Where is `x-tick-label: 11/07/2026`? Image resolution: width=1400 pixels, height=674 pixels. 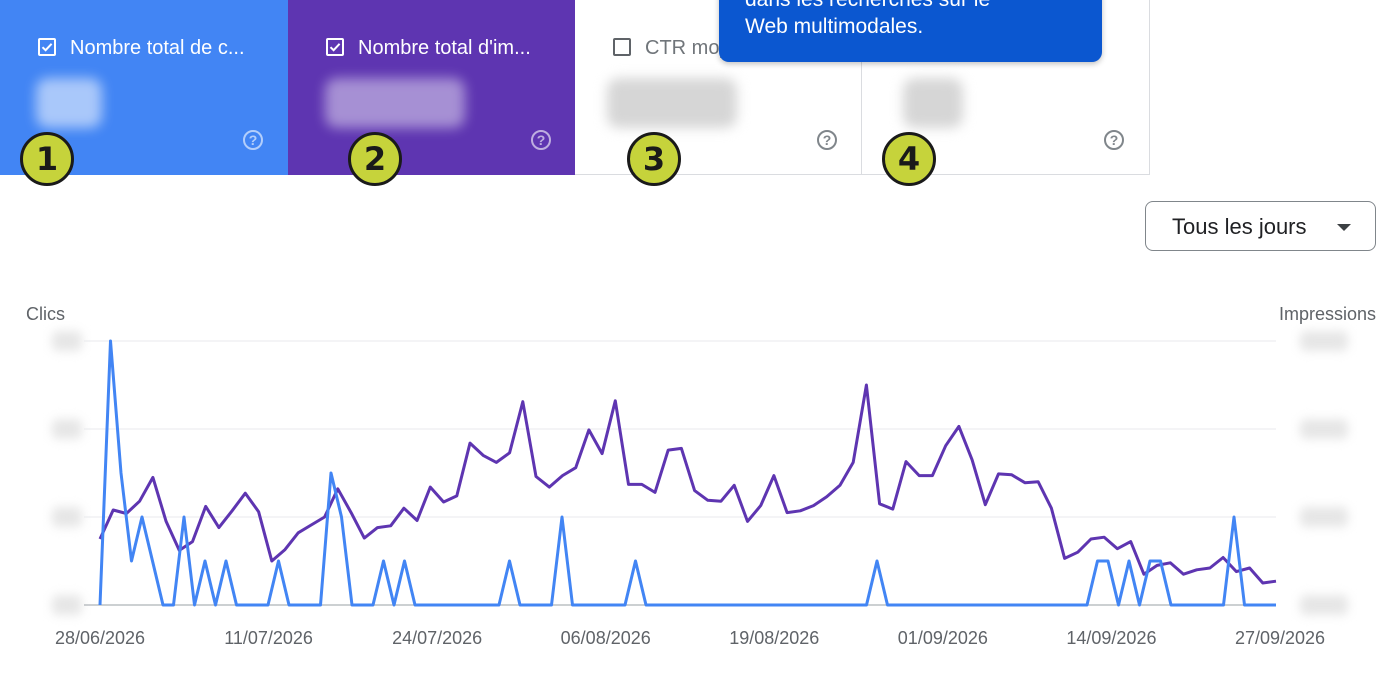 x-tick-label: 11/07/2026 is located at coordinates (268, 638).